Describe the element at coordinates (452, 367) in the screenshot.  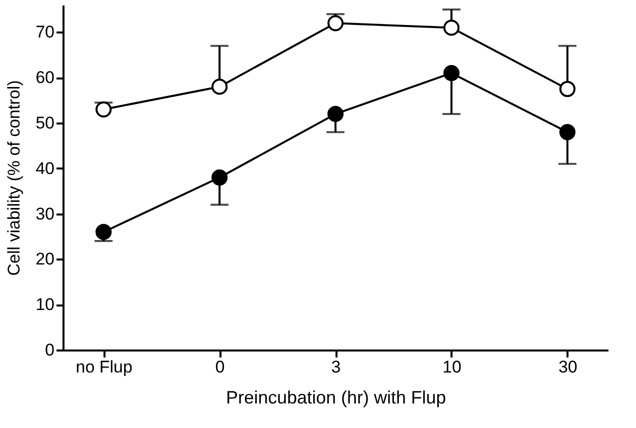
I see `x-tick-label: 10` at that location.